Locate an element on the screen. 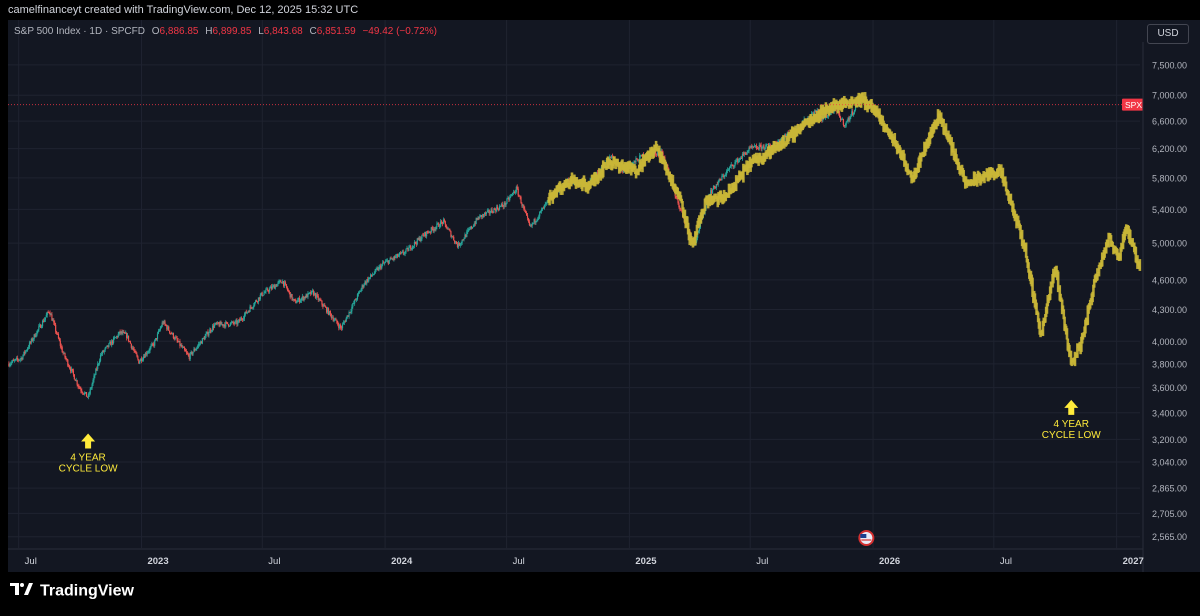 The image size is (1200, 616). currency-button: USD is located at coordinates (1168, 34).